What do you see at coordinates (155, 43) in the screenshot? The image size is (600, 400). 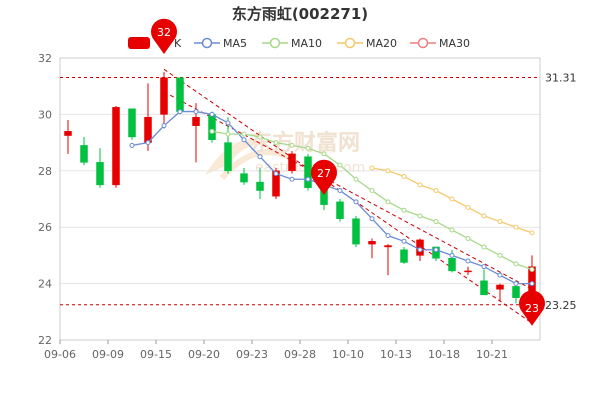 I see `legend-item-k: K` at bounding box center [155, 43].